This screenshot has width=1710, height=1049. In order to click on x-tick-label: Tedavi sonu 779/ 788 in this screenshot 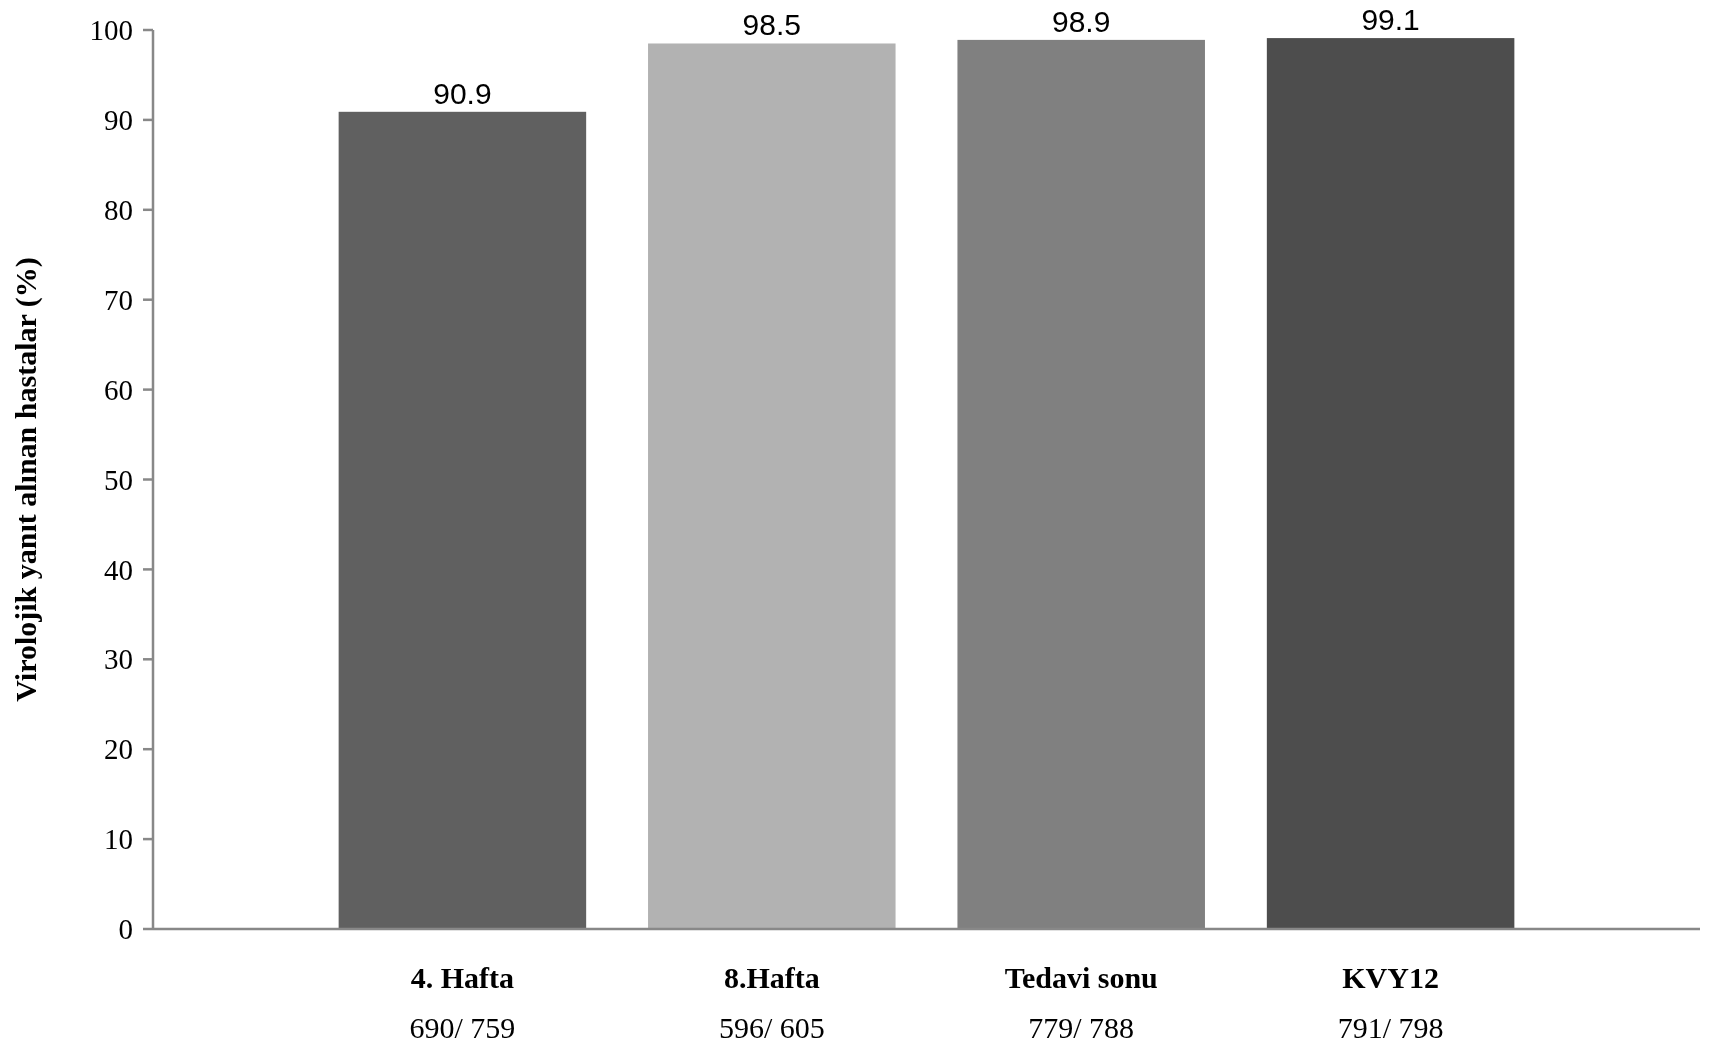, I will do `click(1081, 1002)`.